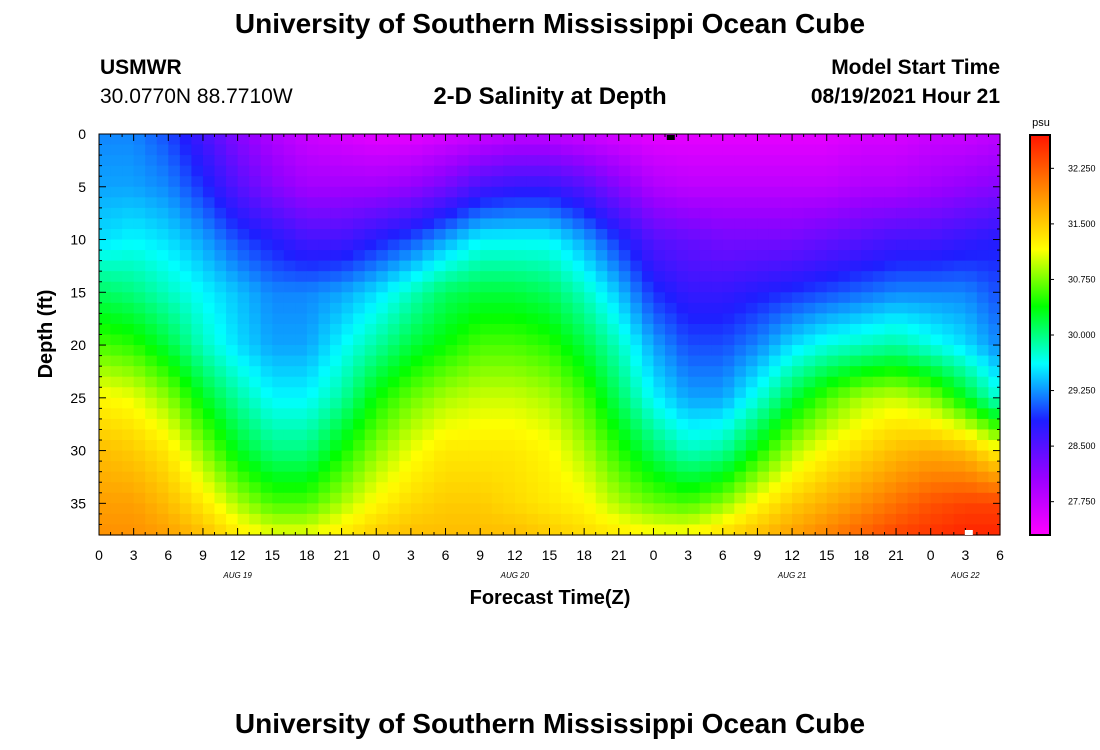 Image resolution: width=1100 pixels, height=750 pixels. What do you see at coordinates (307, 555) in the screenshot?
I see `x-tick-label: 18` at bounding box center [307, 555].